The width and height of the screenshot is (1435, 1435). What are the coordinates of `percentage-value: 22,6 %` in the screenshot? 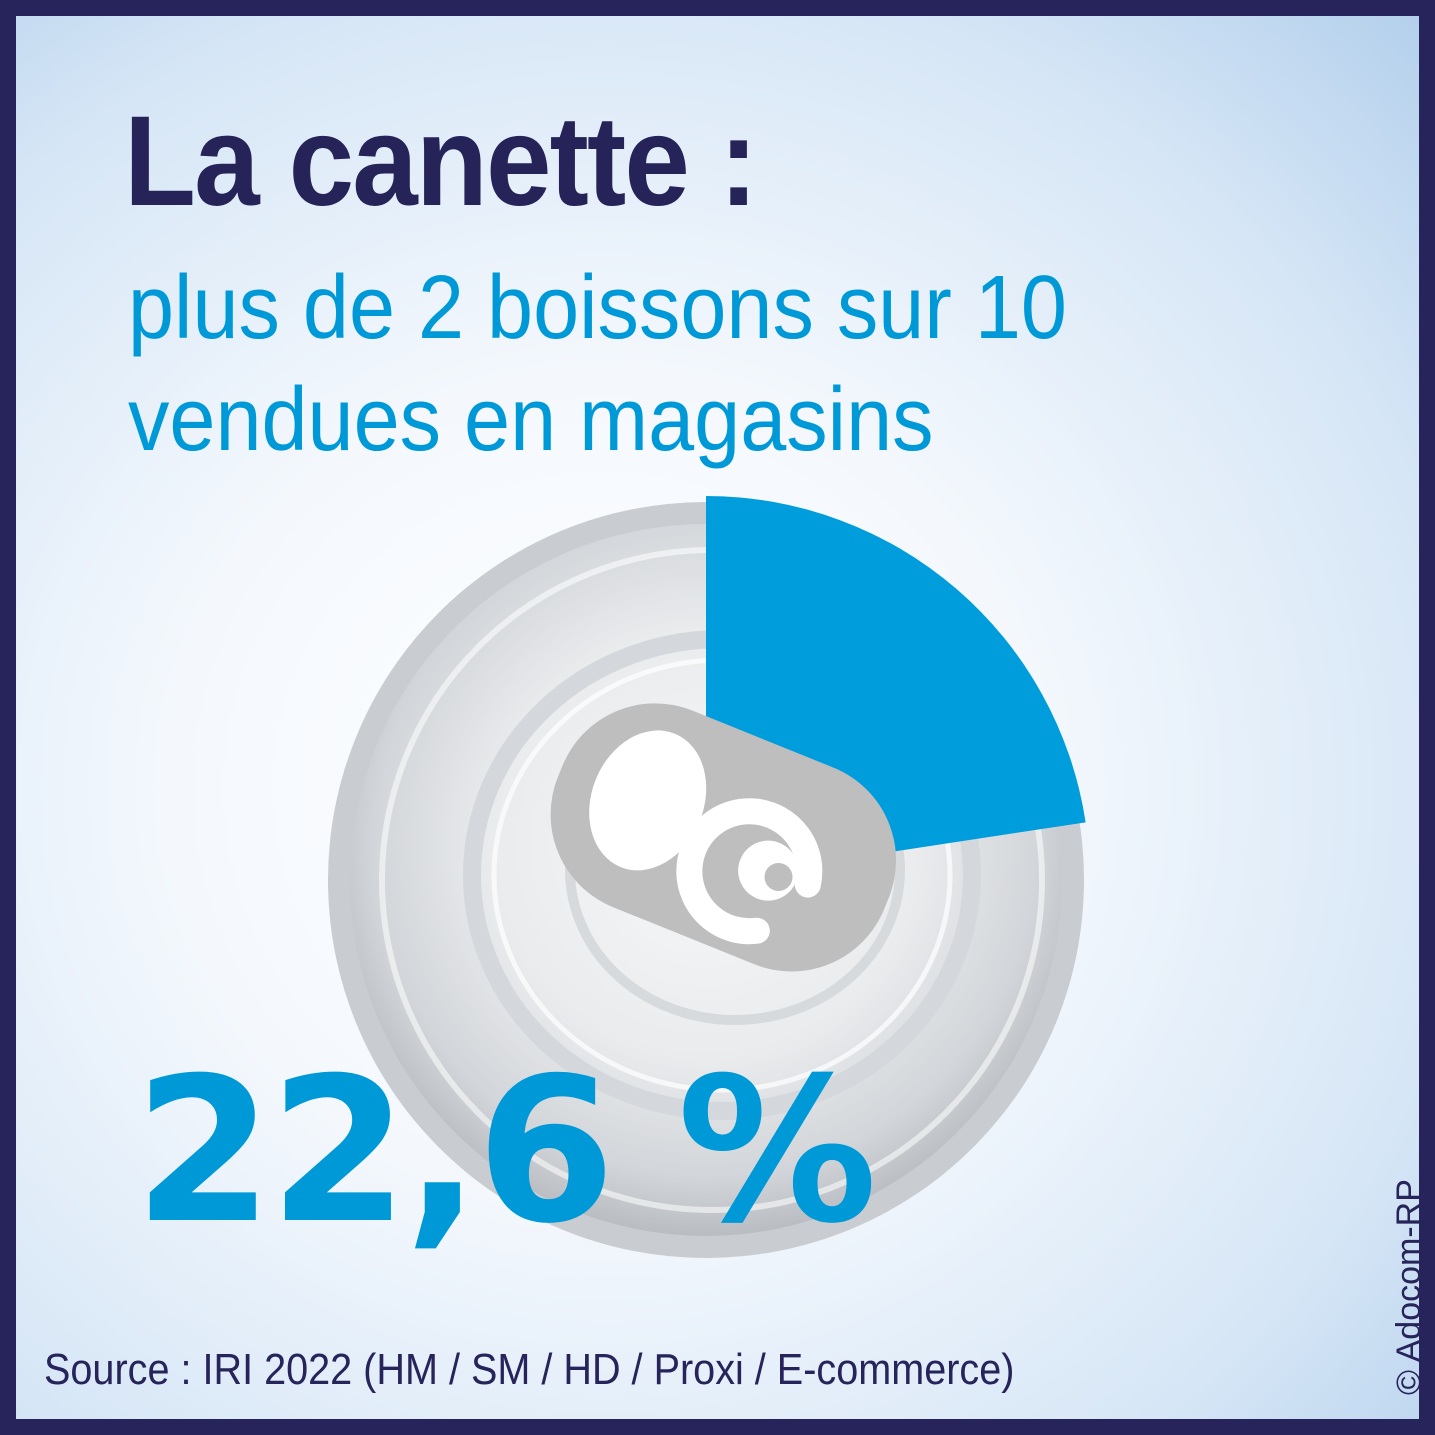 It's located at (505, 1151).